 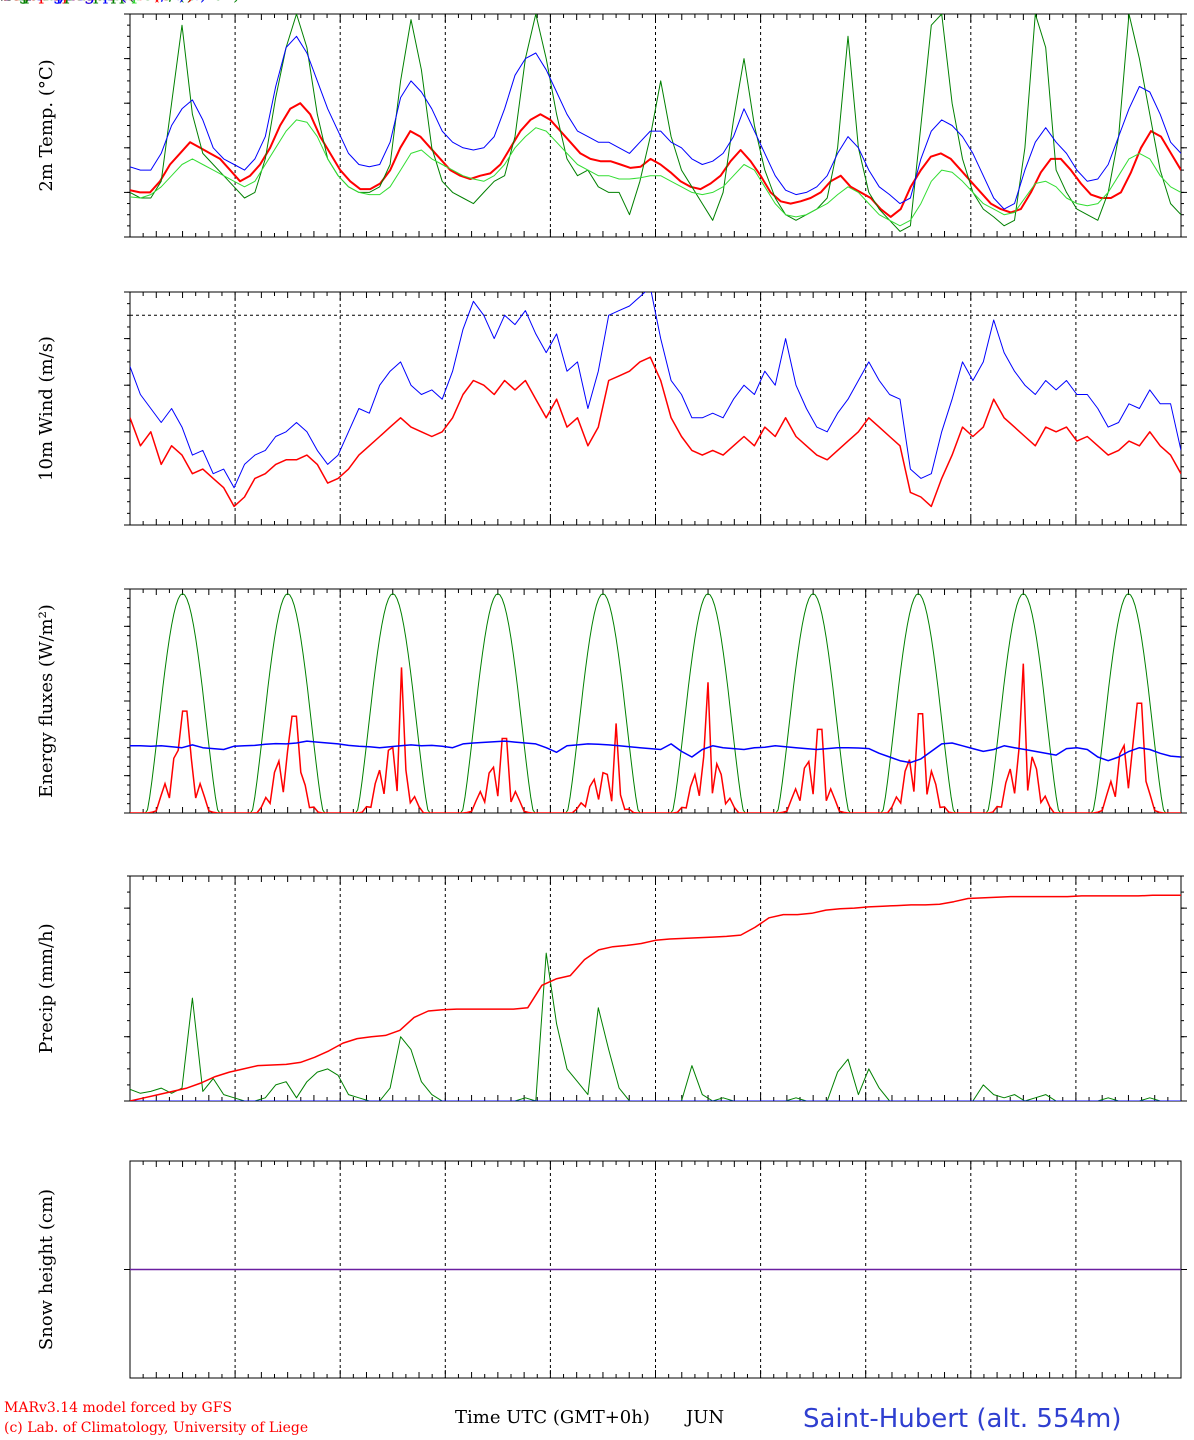 I want to click on hour-tick-label: 00, so click(x=4, y=2).